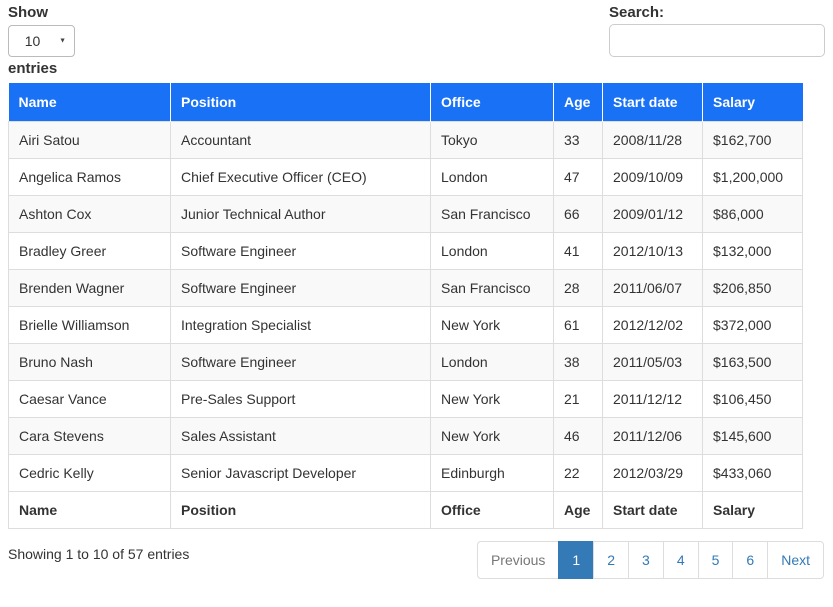 This screenshot has height=607, width=833. I want to click on table-info: Showing 1 to 10 of 57 entries, so click(99, 553).